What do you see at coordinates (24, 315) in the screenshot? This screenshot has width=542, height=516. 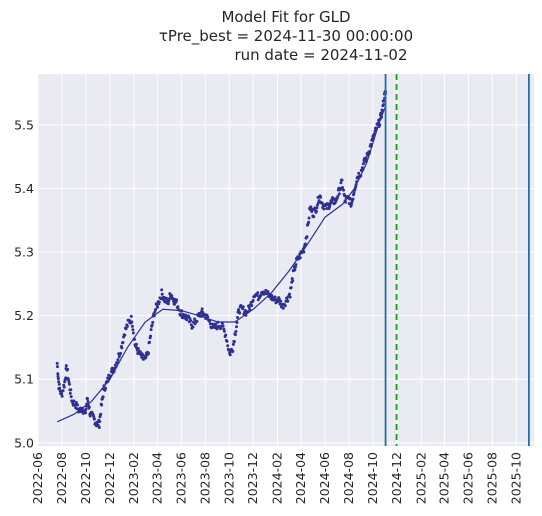 I see `y-tick-label: 5.2` at bounding box center [24, 315].